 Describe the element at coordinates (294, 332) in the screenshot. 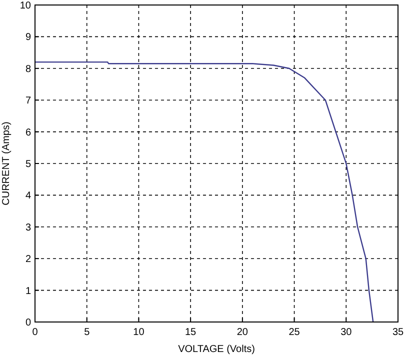

I see `x-tick-label: 25` at that location.